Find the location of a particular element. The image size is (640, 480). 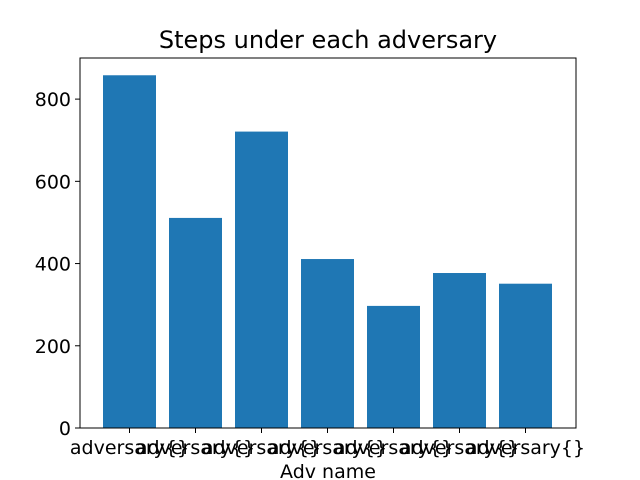

y-tick-label-200: 200 is located at coordinates (53, 347).